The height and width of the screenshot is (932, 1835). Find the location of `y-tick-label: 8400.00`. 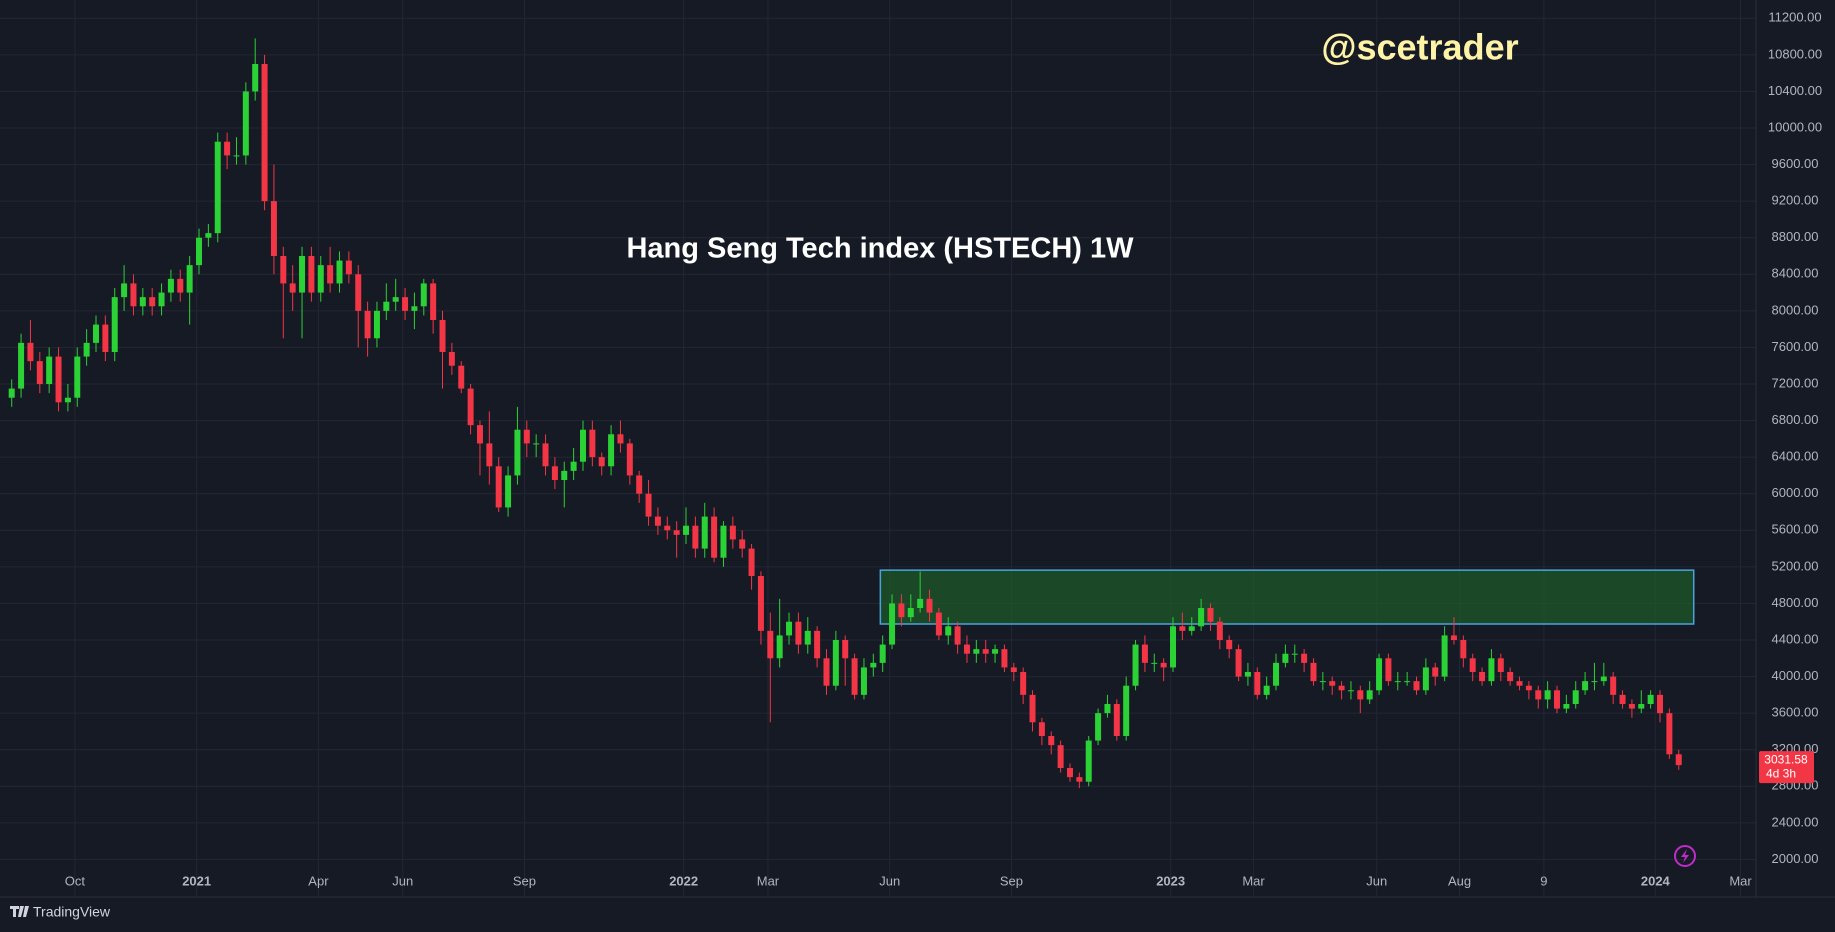

y-tick-label: 8400.00 is located at coordinates (1795, 273).